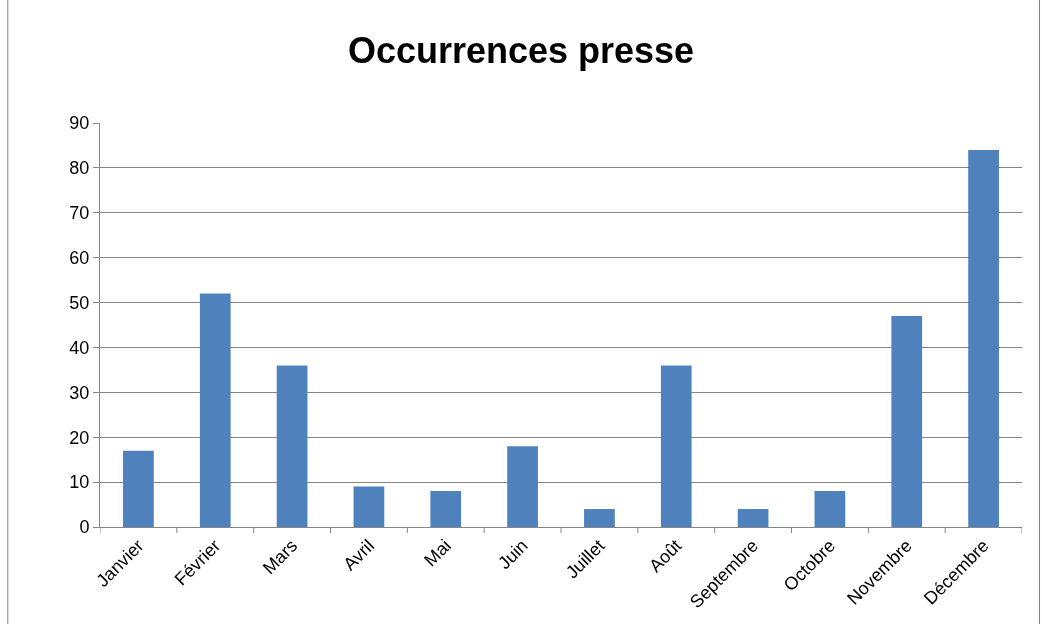 This screenshot has width=1042, height=624. I want to click on y-tick-label: 70, so click(79, 213).